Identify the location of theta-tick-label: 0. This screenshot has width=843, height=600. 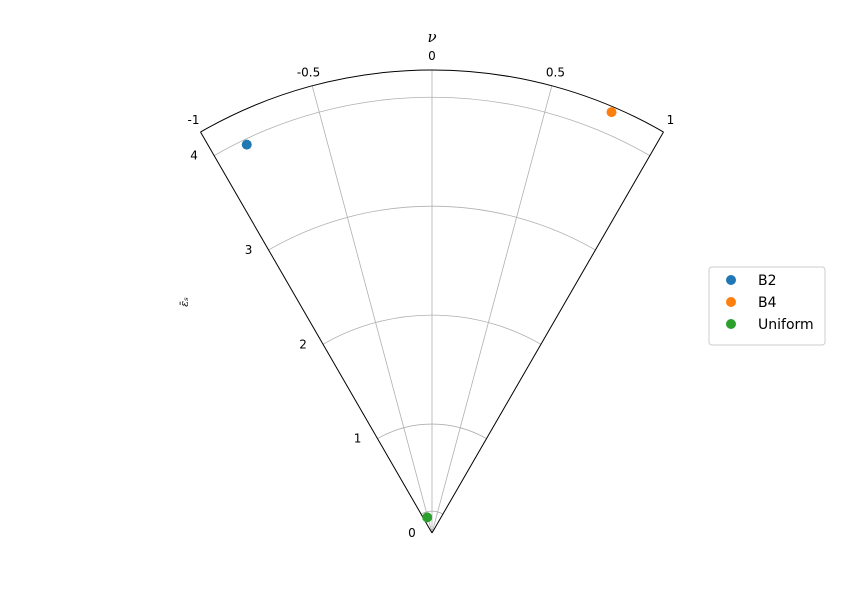
(432, 56).